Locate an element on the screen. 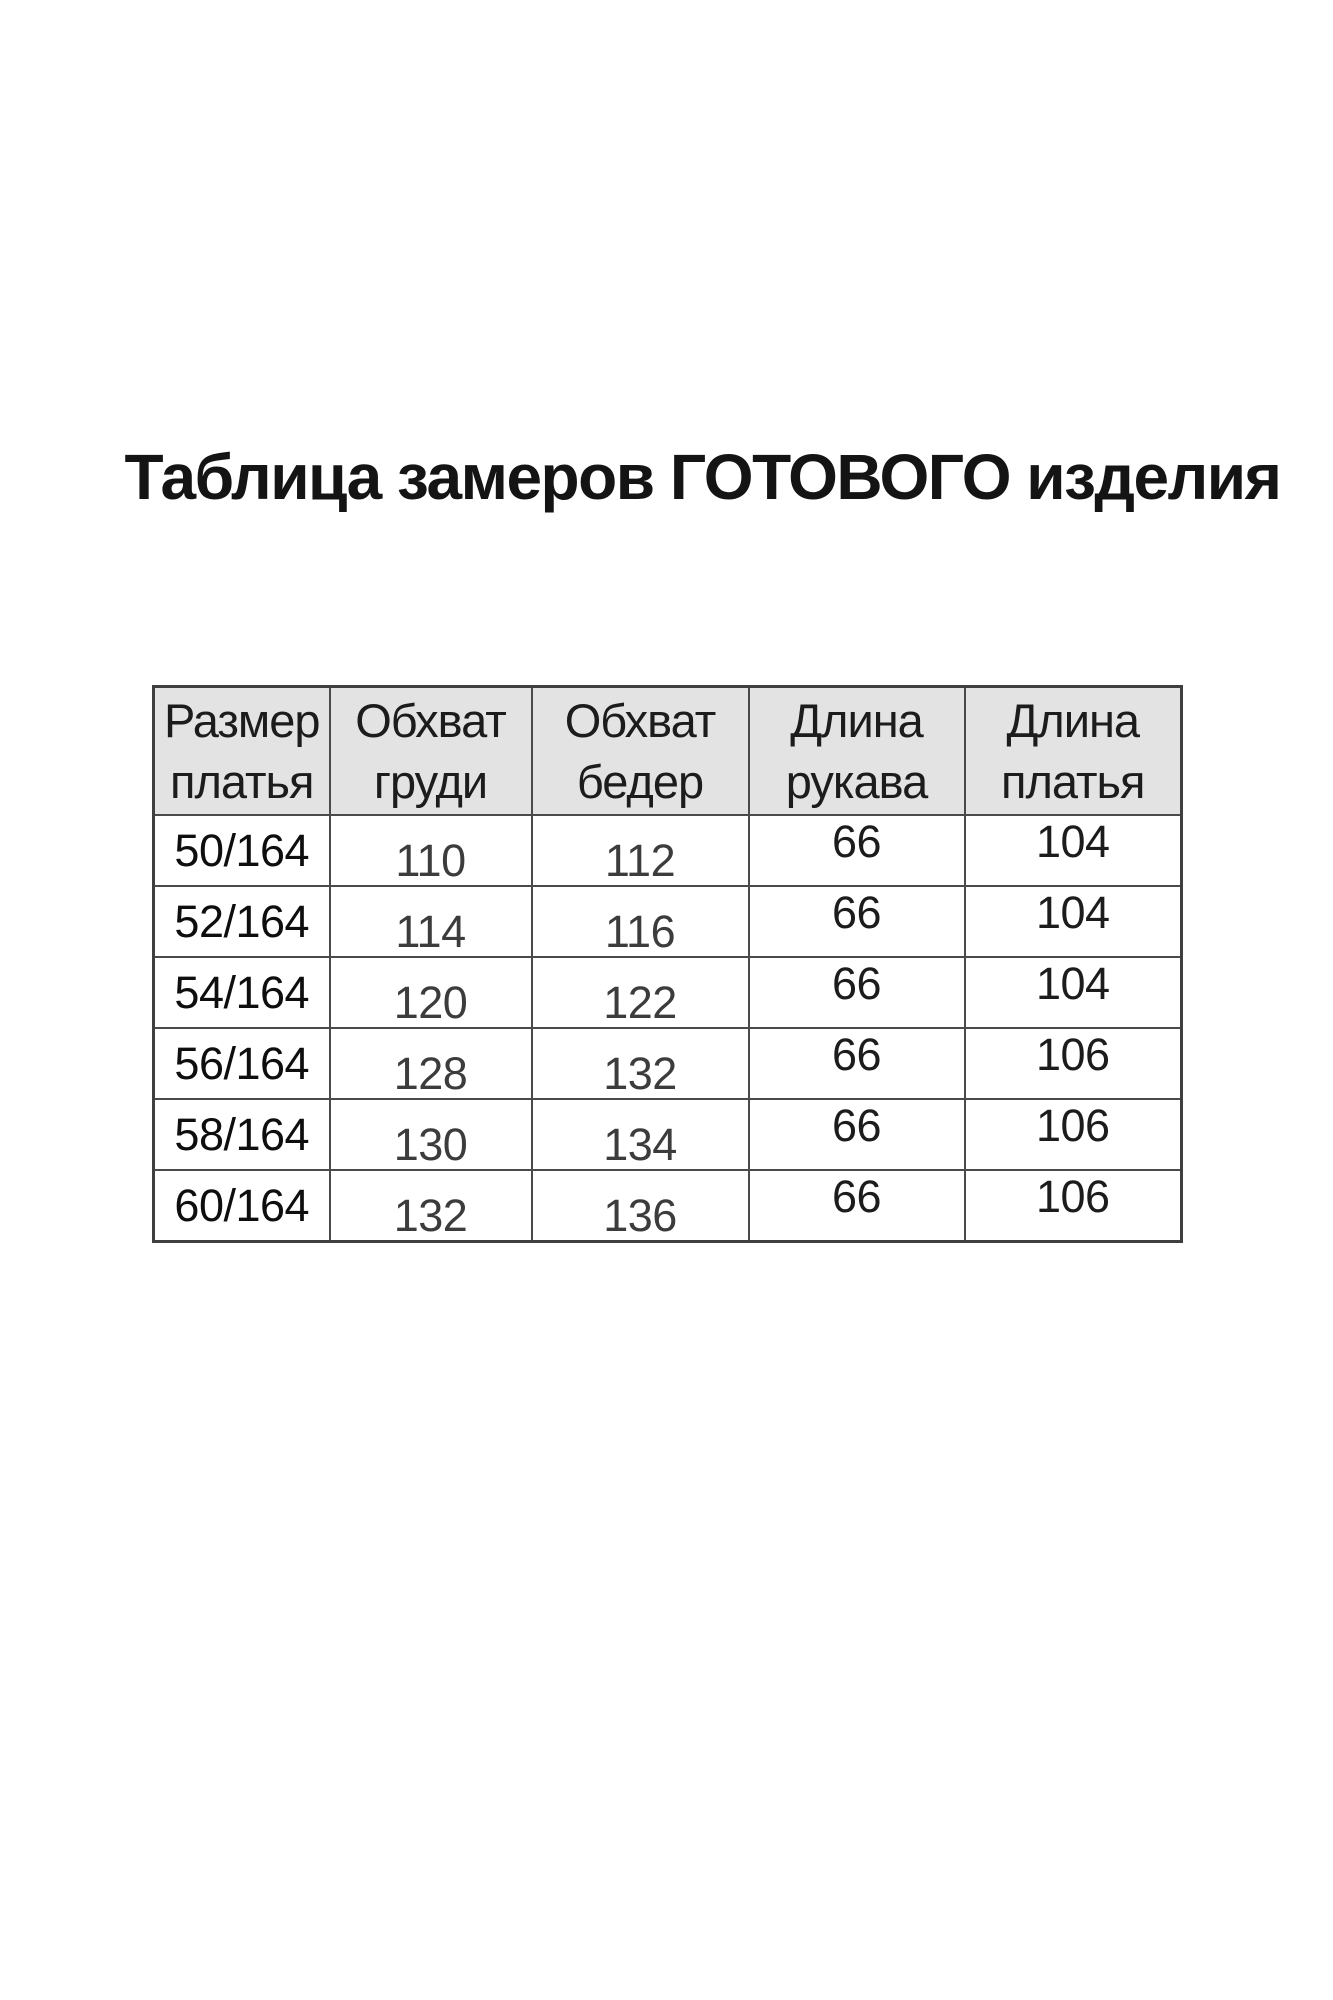  hips-cell: 132 is located at coordinates (640, 1063).